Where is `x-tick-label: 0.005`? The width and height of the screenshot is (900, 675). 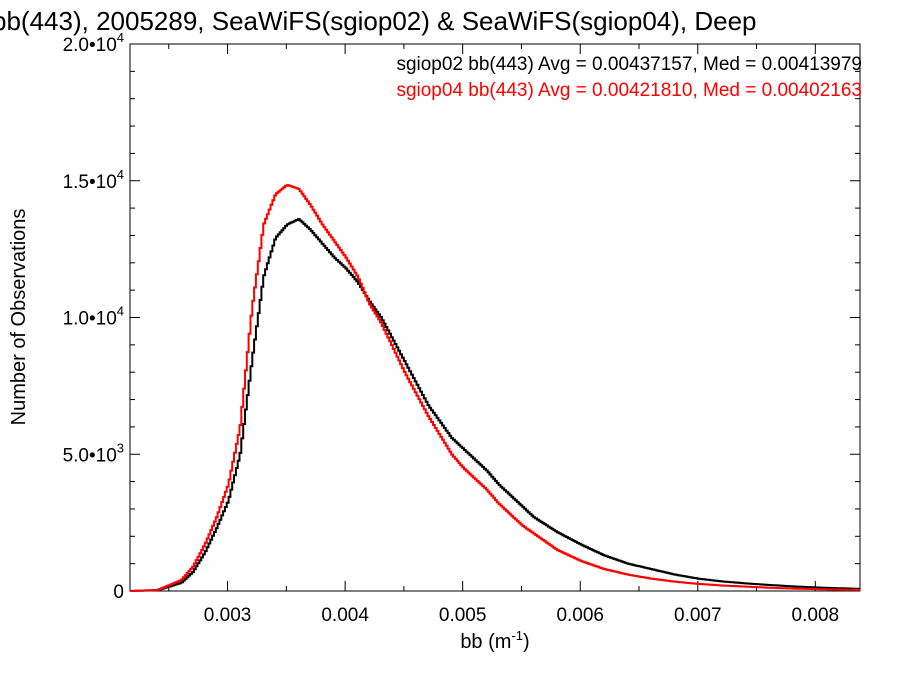
x-tick-label: 0.005 is located at coordinates (463, 615).